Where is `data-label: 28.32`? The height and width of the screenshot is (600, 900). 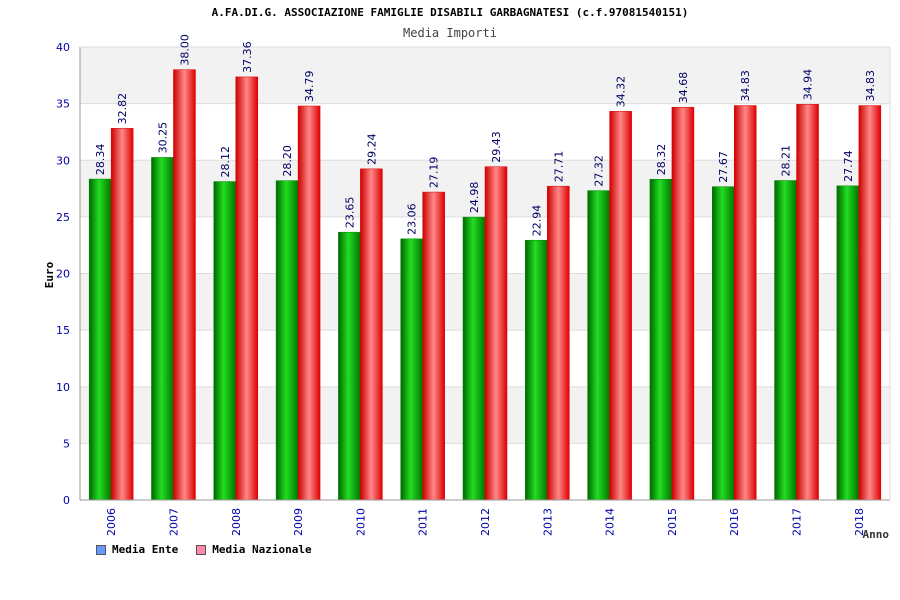 data-label: 28.32 is located at coordinates (661, 160).